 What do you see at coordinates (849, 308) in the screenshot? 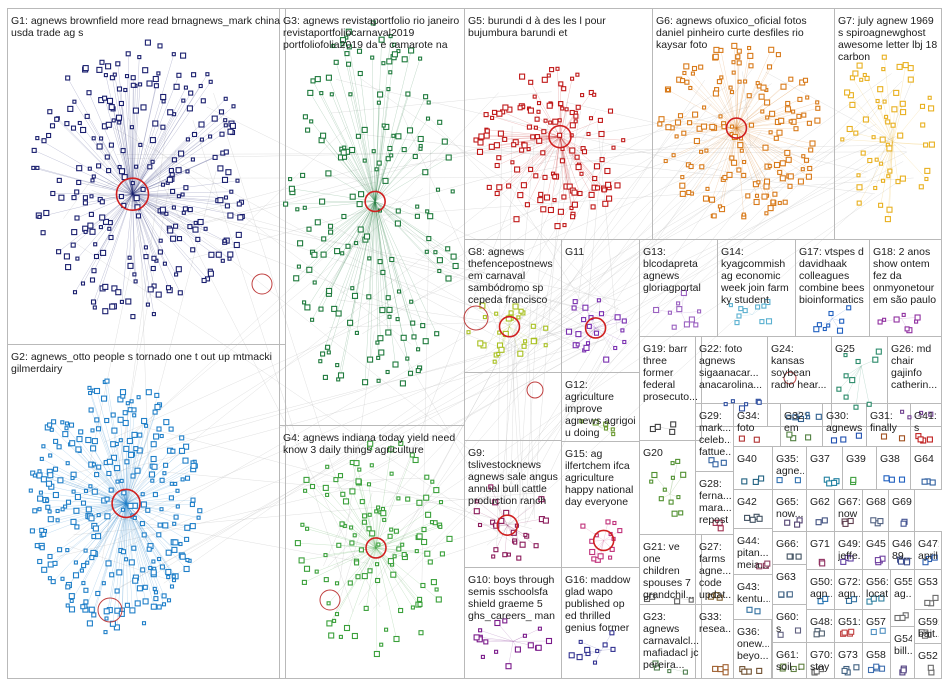
I see `node-g17` at bounding box center [849, 308].